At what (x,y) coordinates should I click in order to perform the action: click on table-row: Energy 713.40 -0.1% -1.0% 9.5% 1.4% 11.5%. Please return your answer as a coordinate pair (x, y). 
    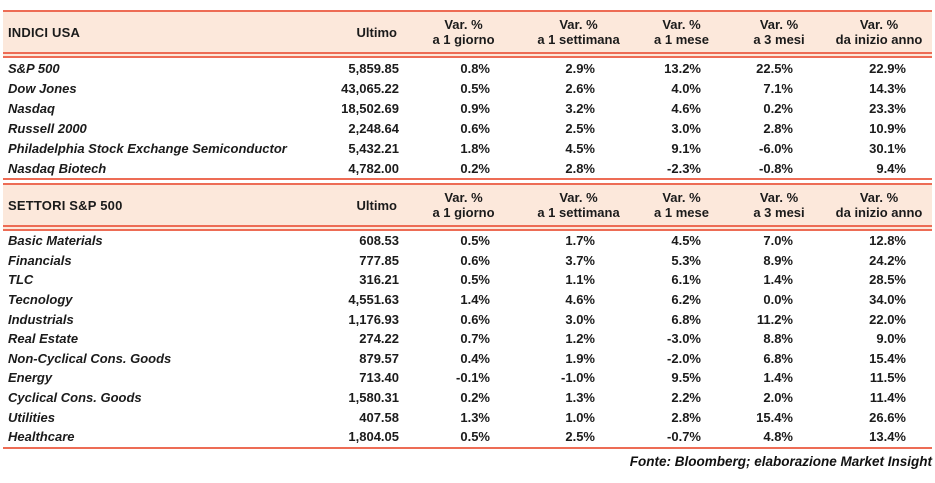
    Looking at the image, I should click on (467, 378).